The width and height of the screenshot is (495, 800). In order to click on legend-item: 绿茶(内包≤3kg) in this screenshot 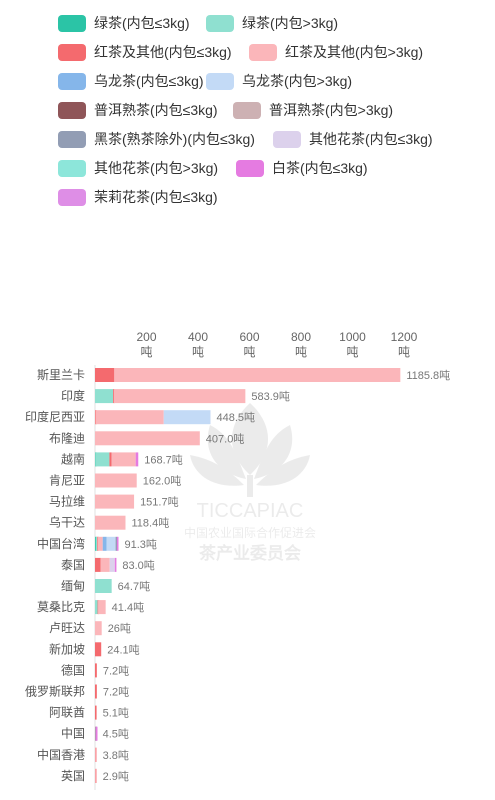, I will do `click(124, 23)`.